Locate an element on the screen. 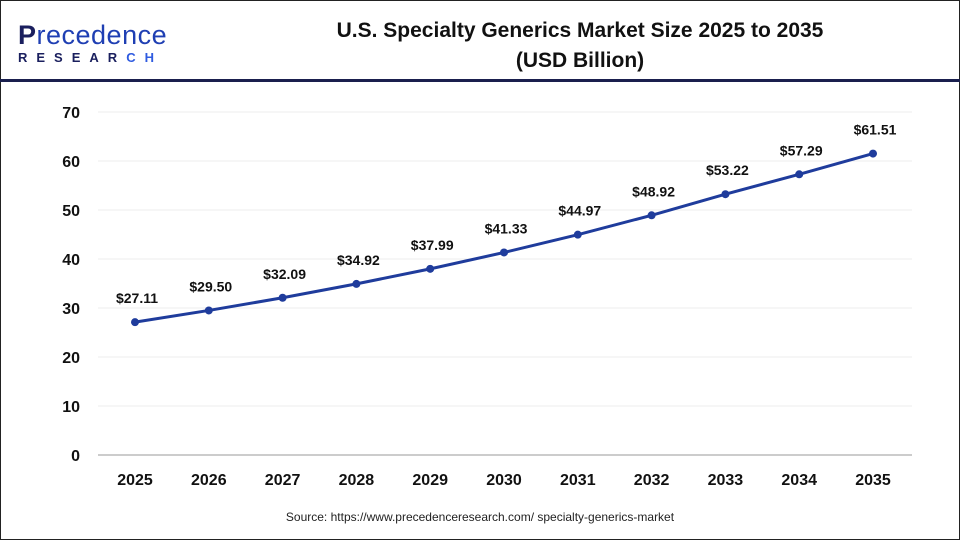  y-tick-label: 40 is located at coordinates (71, 260).